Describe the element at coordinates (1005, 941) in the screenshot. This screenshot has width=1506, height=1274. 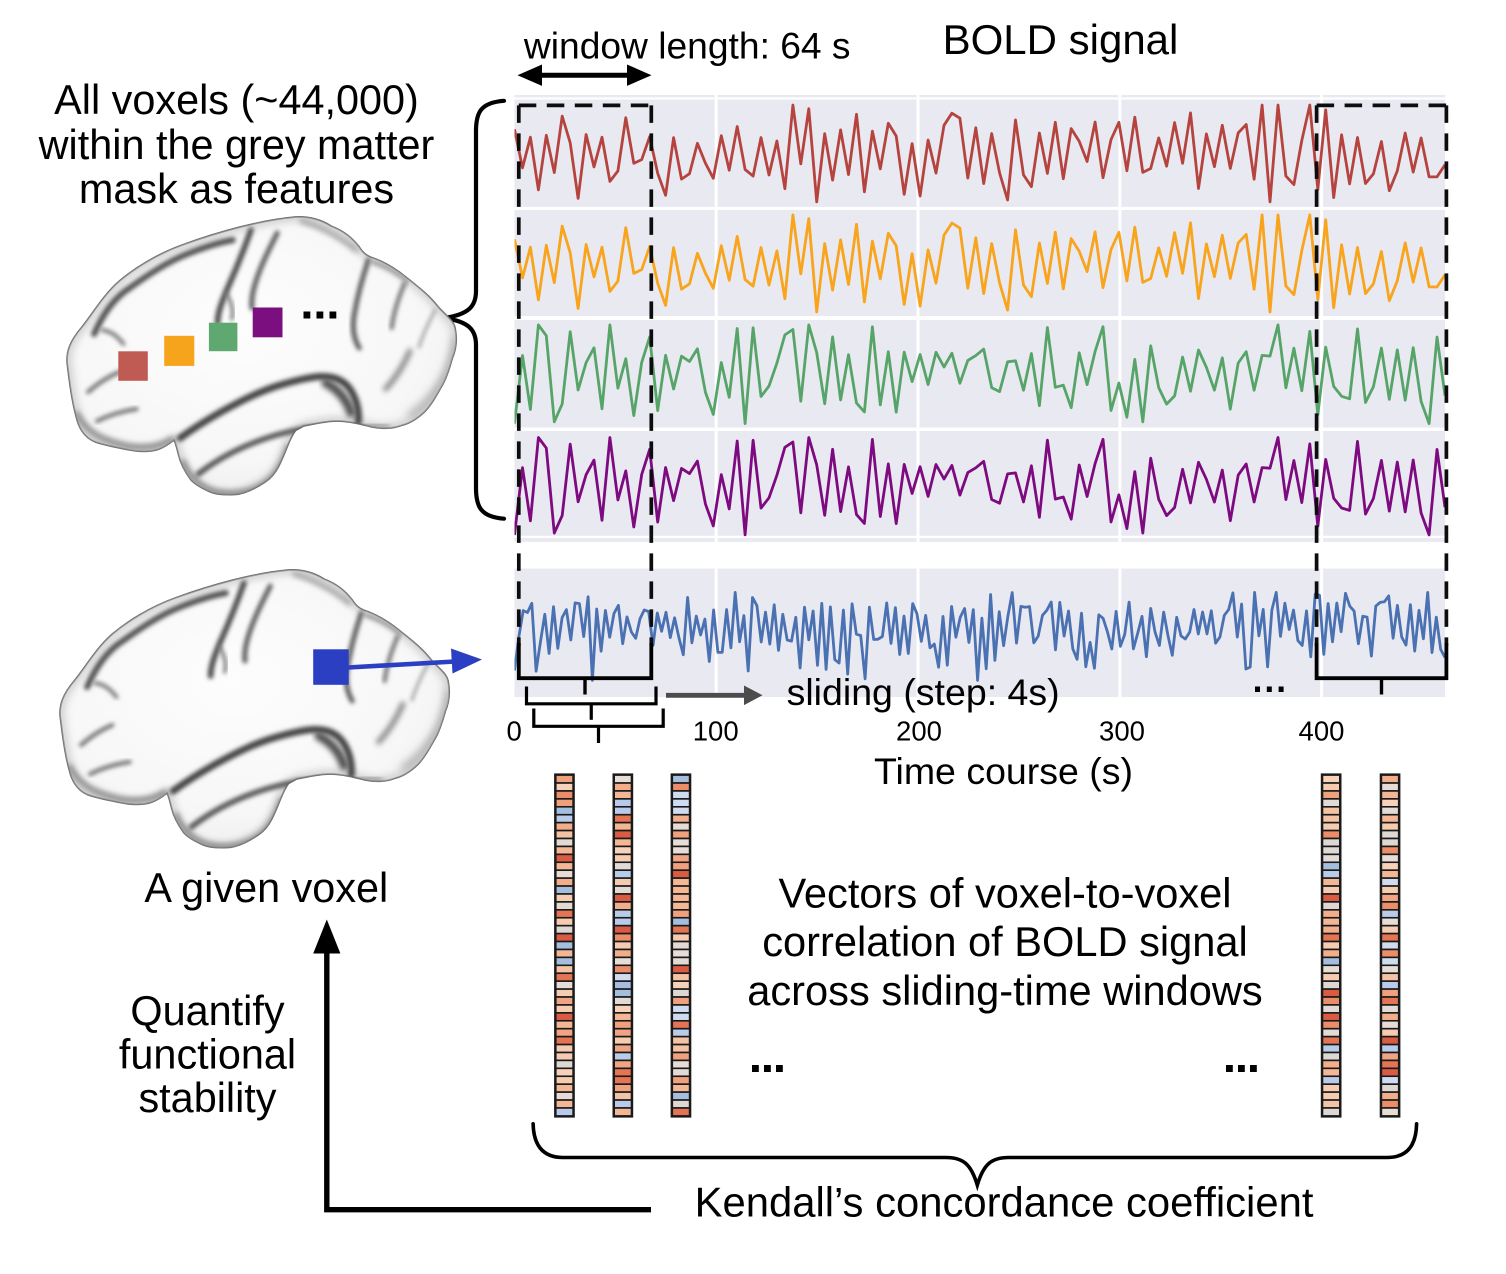
I see `svg-text: correlation of BOLD signal` at that location.